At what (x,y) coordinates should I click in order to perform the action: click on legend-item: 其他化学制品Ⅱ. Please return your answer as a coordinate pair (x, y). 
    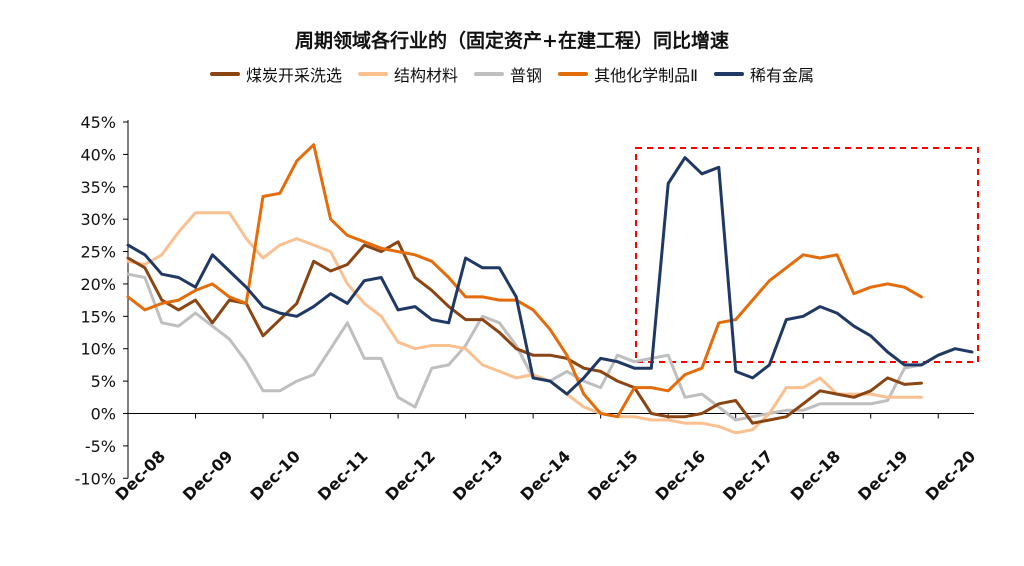
    Looking at the image, I should click on (628, 74).